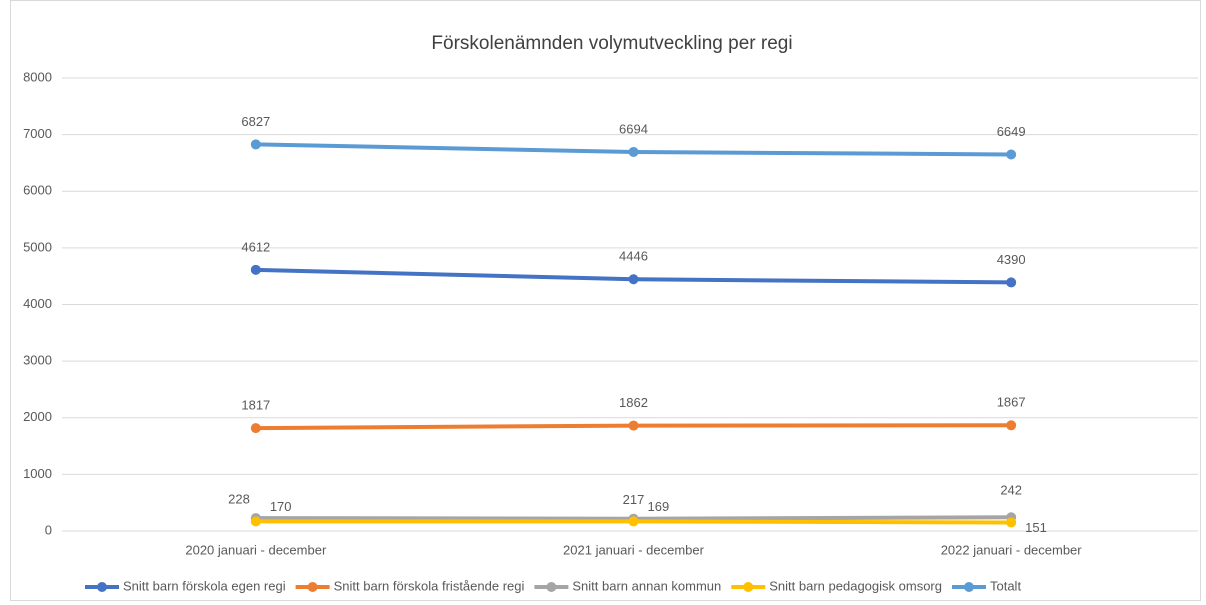 This screenshot has width=1206, height=605. Describe the element at coordinates (633, 128) in the screenshot. I see `data-label: 6694` at that location.